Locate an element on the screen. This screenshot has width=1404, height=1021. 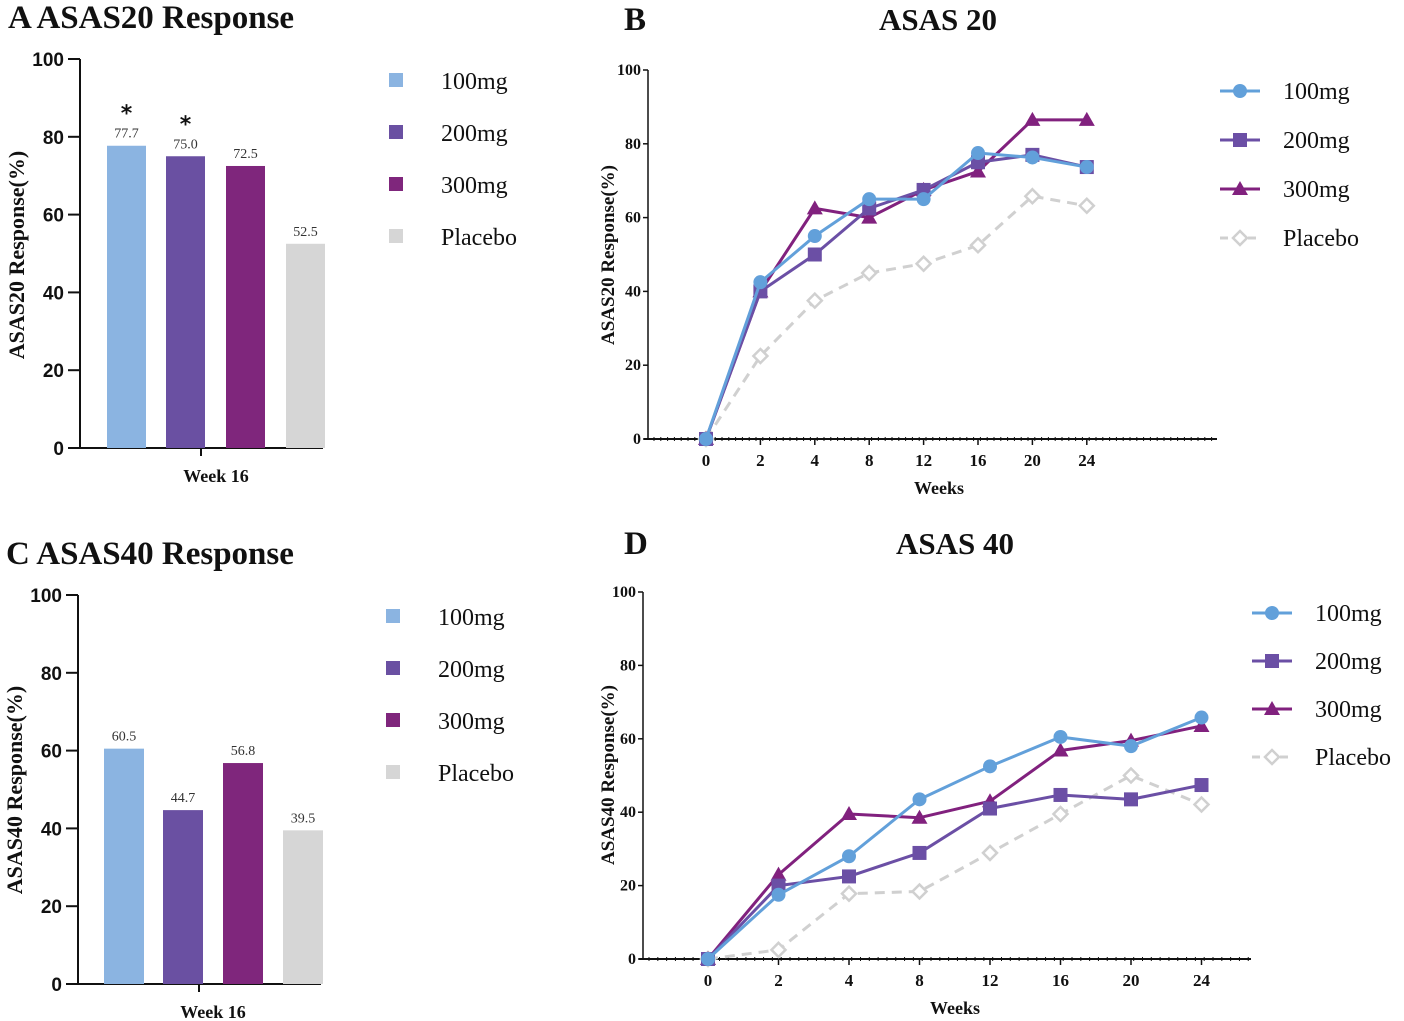
panel-d-x-axis-label: Weeks is located at coordinates (955, 1008).